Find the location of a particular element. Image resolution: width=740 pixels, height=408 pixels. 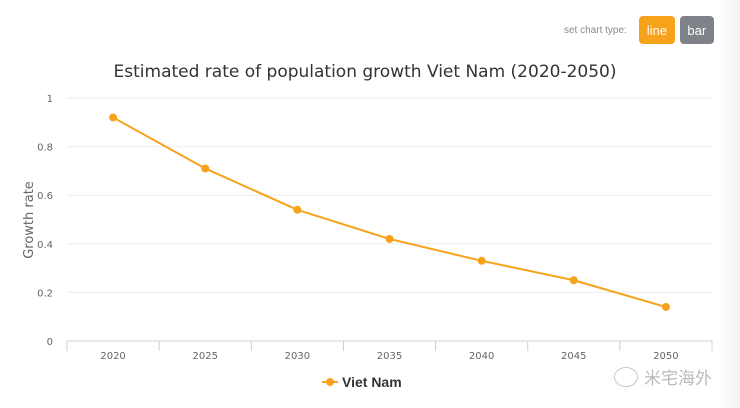

y-tick-label: 0.6 is located at coordinates (45, 196).